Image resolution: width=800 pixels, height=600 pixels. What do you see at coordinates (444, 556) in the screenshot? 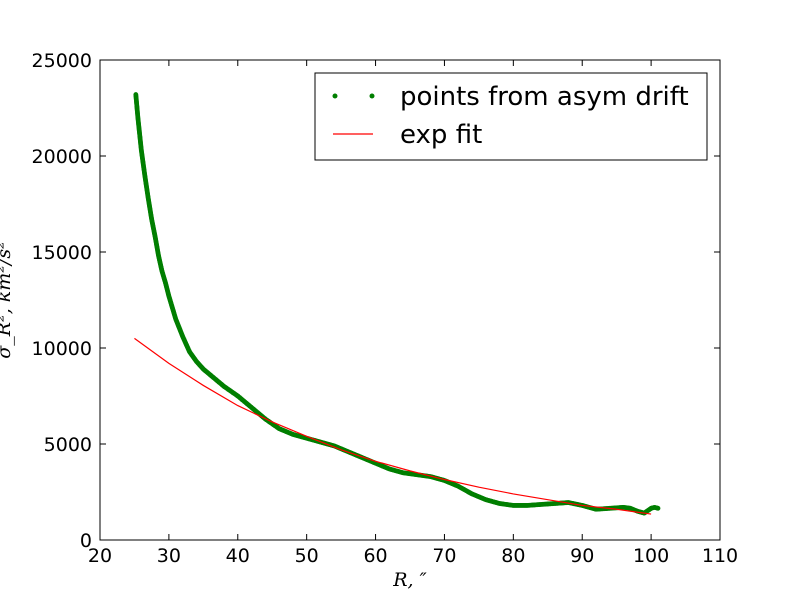
I see `x-tick-label: 70` at bounding box center [444, 556].